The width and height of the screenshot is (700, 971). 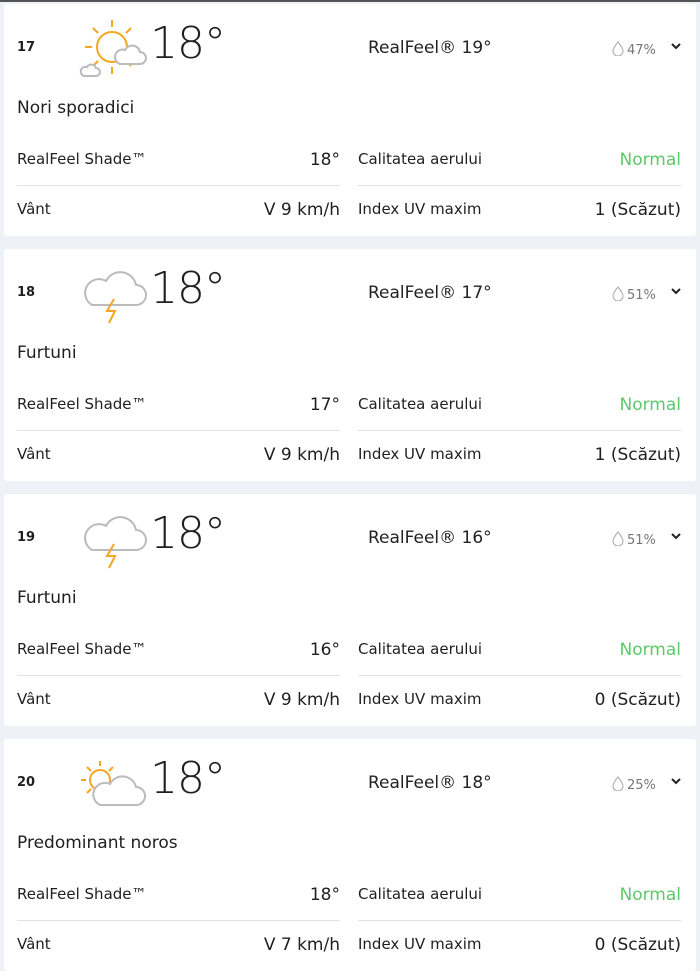 I want to click on realfeel-value: RealFeel® 19°, so click(x=430, y=48).